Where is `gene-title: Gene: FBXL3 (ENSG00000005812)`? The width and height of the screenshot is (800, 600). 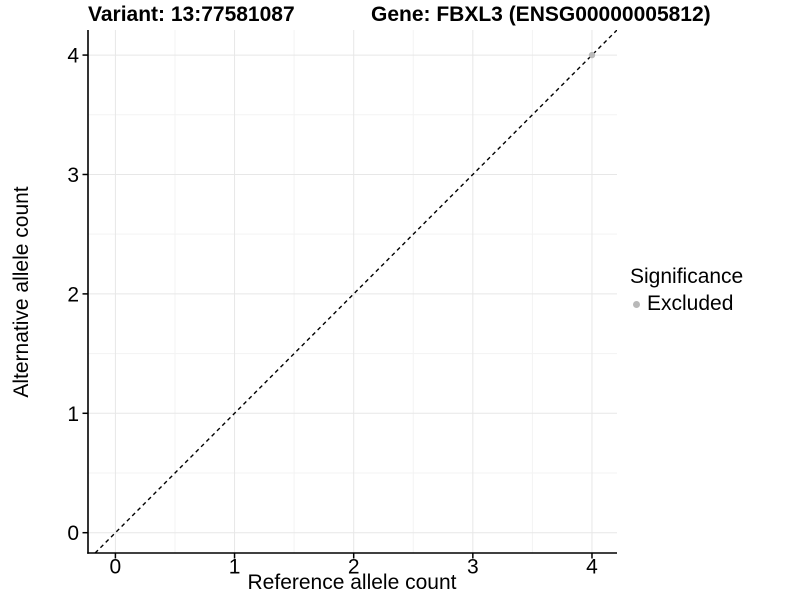
gene-title: Gene: FBXL3 (ENSG00000005812) is located at coordinates (541, 14).